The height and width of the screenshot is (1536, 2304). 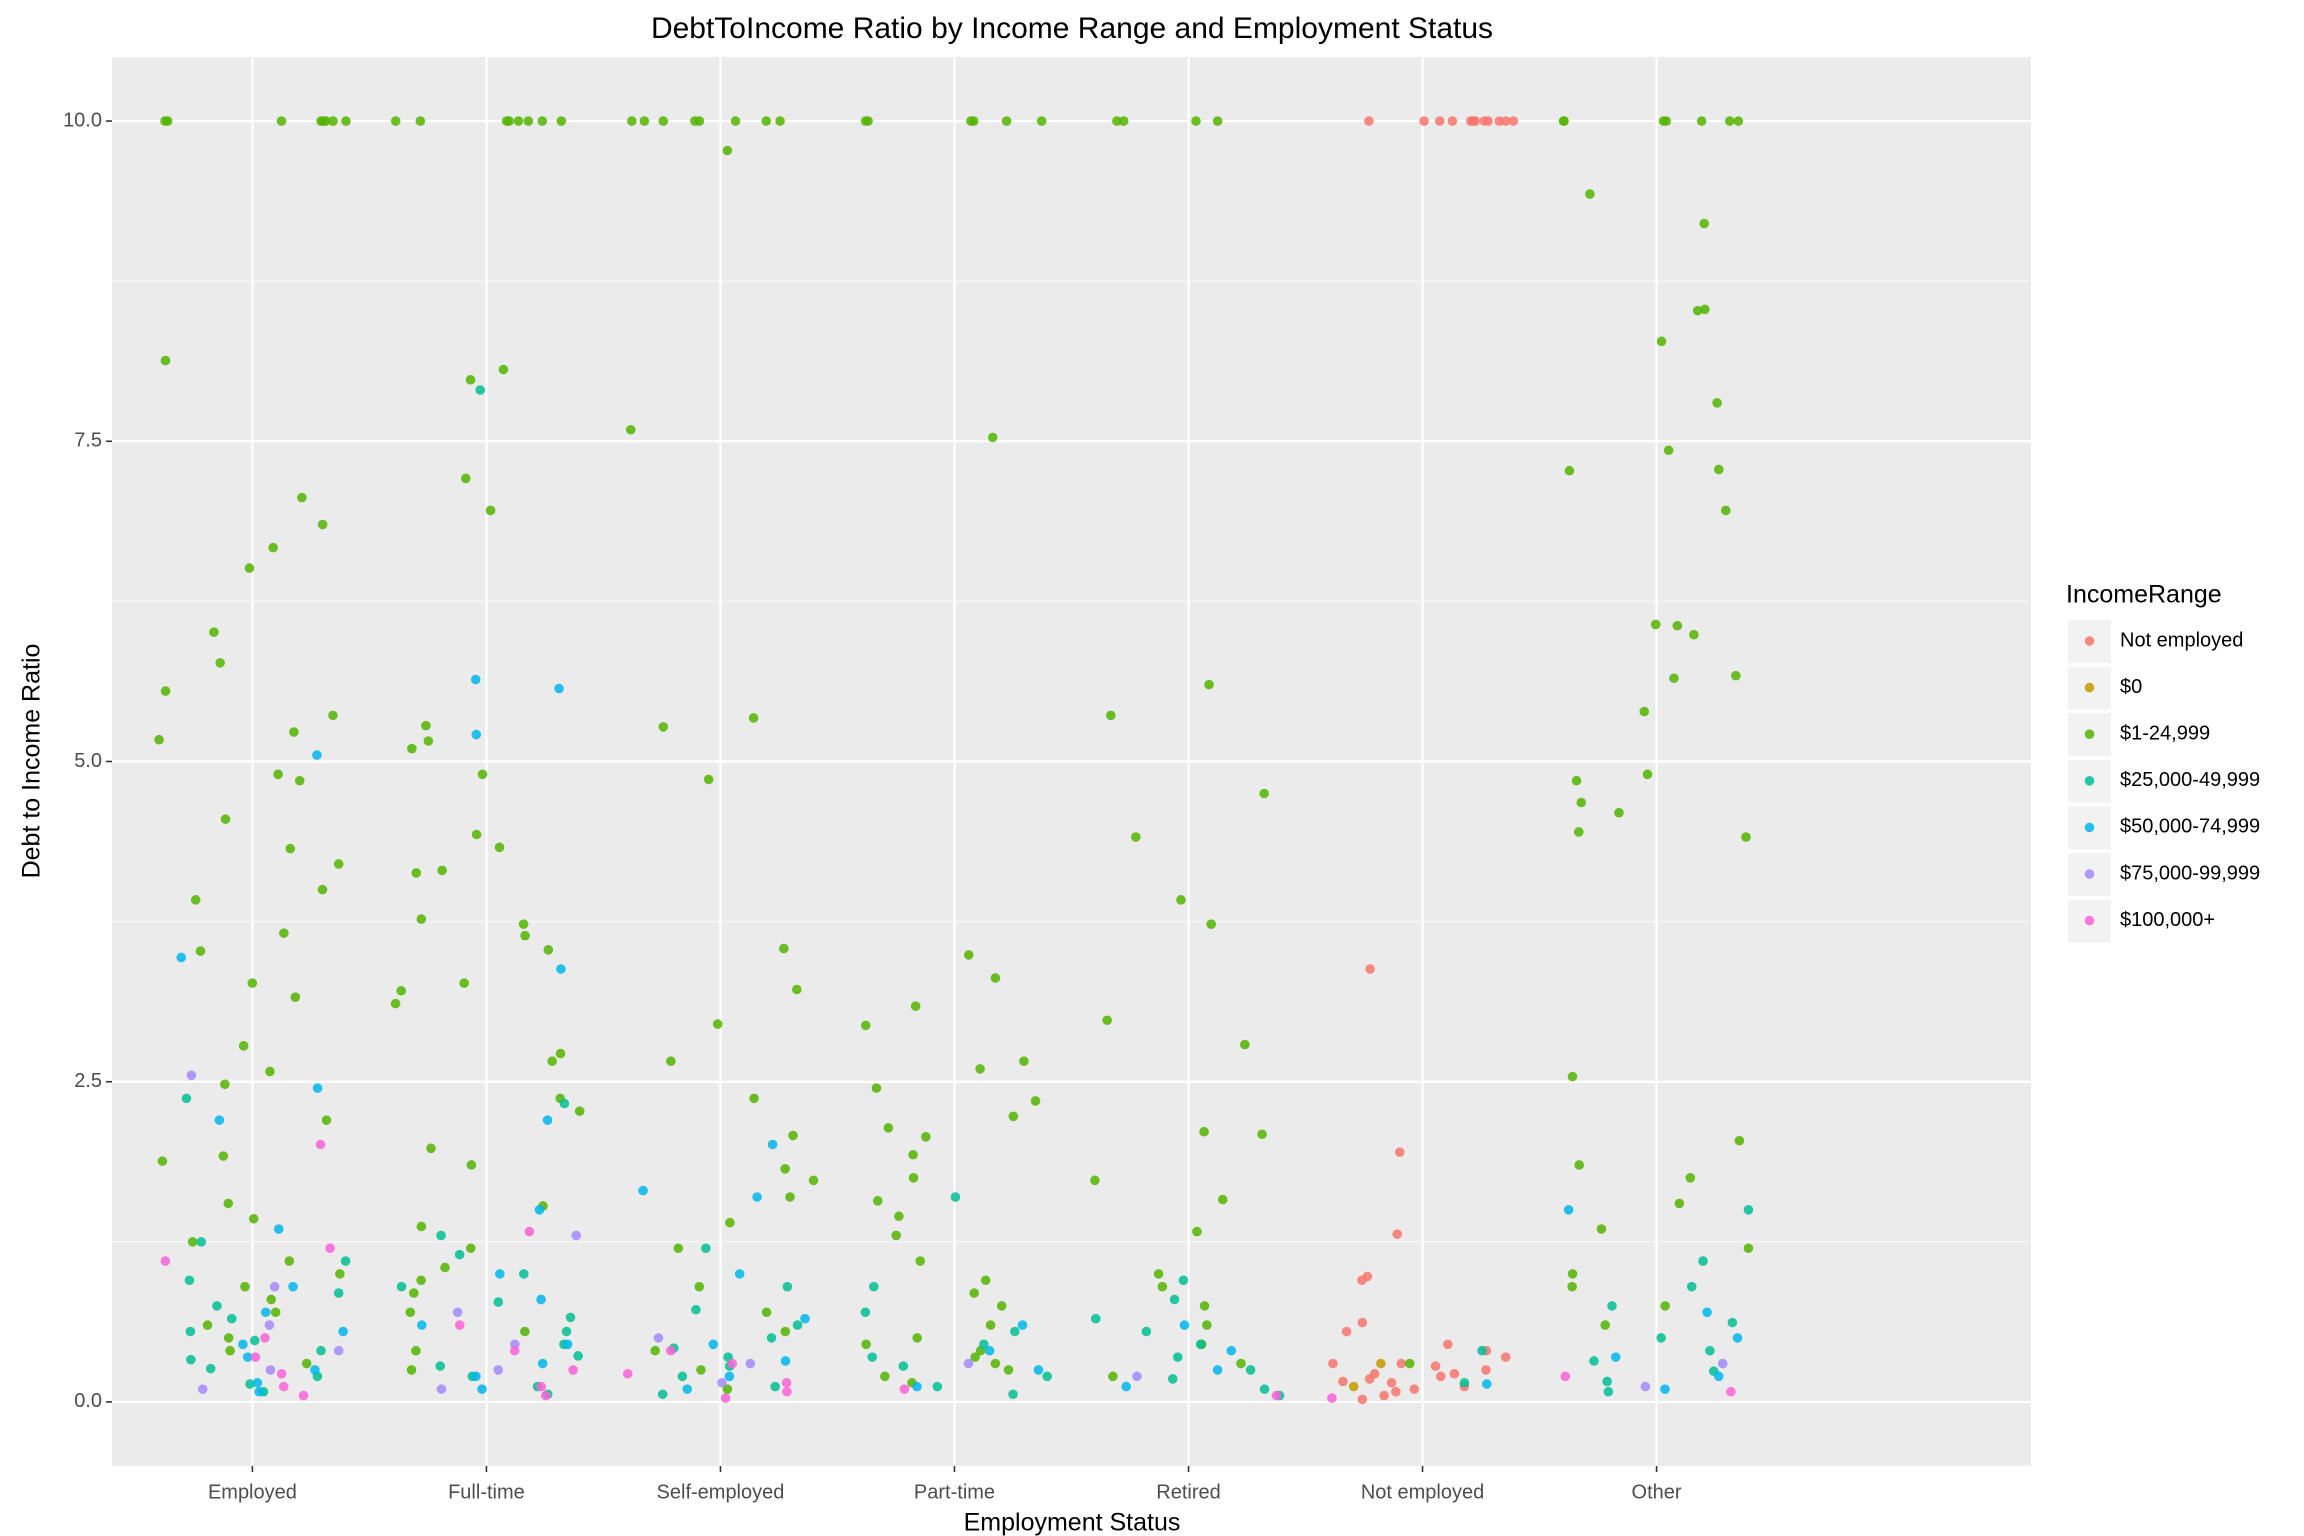 What do you see at coordinates (88, 1401) in the screenshot?
I see `y-tick-label: 0.0` at bounding box center [88, 1401].